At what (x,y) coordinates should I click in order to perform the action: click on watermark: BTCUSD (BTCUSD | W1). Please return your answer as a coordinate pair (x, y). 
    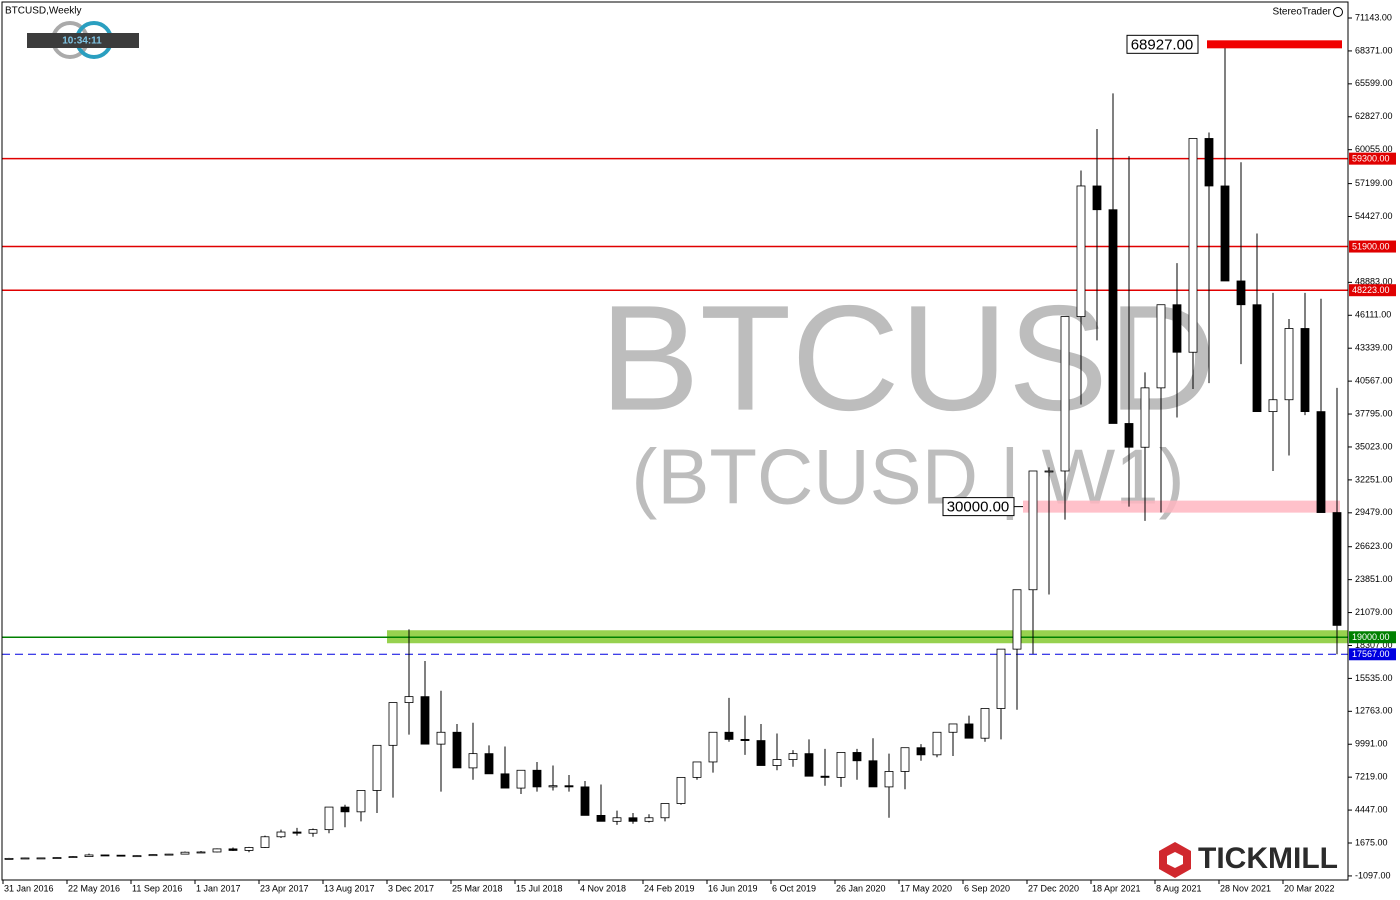
    Looking at the image, I should click on (908, 397).